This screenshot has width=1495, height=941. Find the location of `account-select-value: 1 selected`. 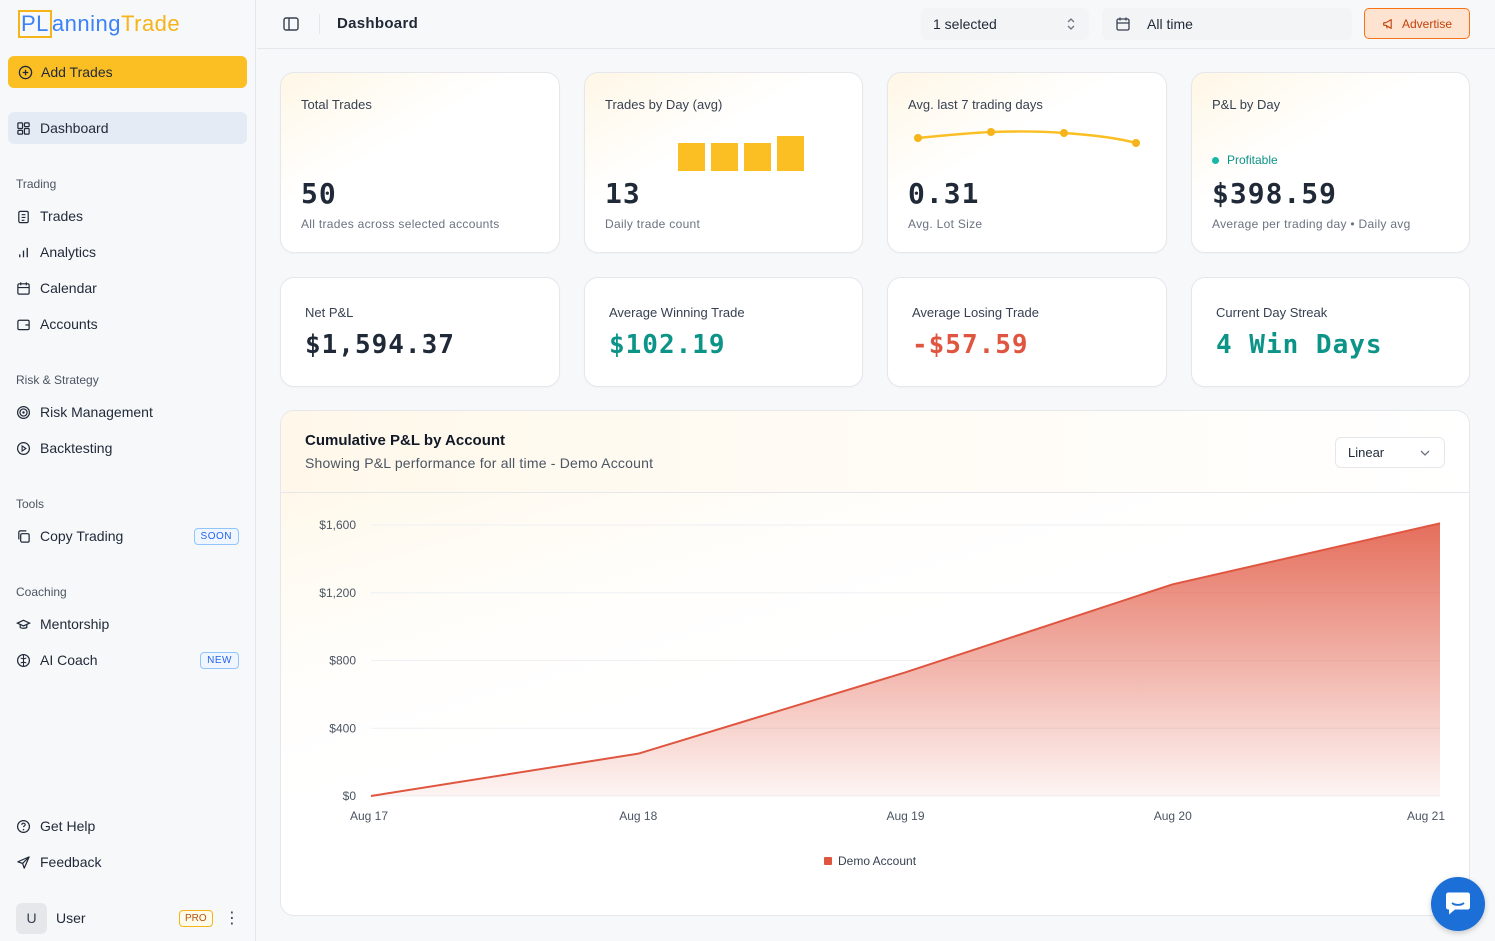

account-select-value: 1 selected is located at coordinates (965, 24).